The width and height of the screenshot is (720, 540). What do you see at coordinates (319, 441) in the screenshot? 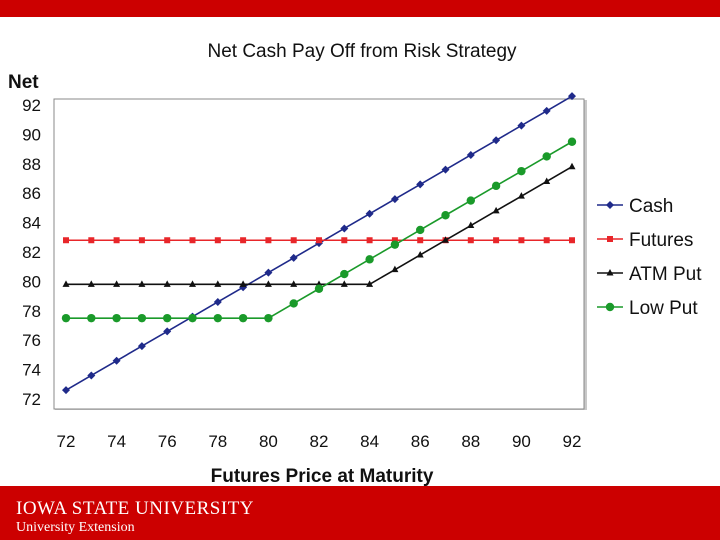
I see `x-tick-label: 82` at bounding box center [319, 441].